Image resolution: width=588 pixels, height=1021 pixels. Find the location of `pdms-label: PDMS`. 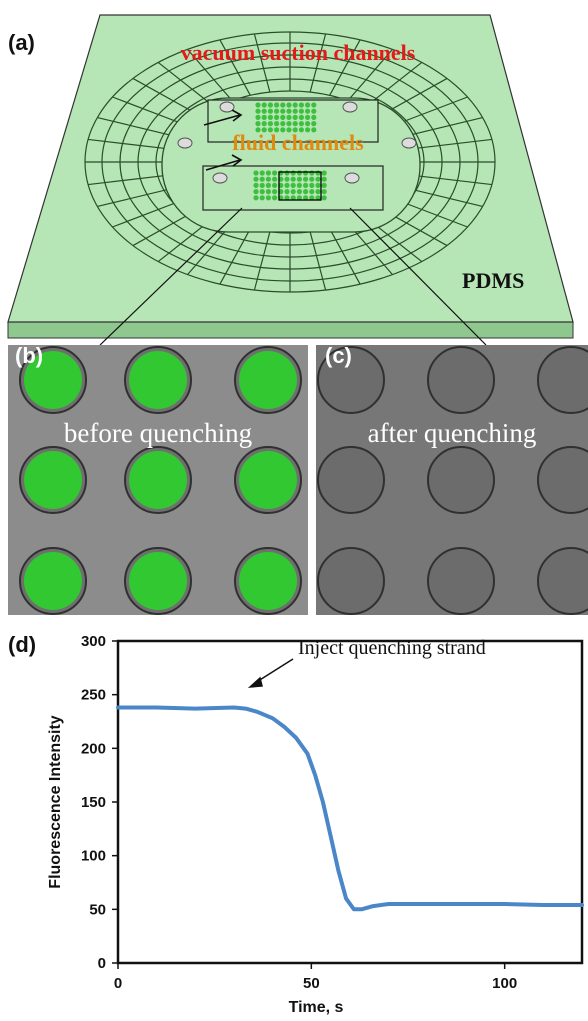

pdms-label: PDMS is located at coordinates (493, 280).